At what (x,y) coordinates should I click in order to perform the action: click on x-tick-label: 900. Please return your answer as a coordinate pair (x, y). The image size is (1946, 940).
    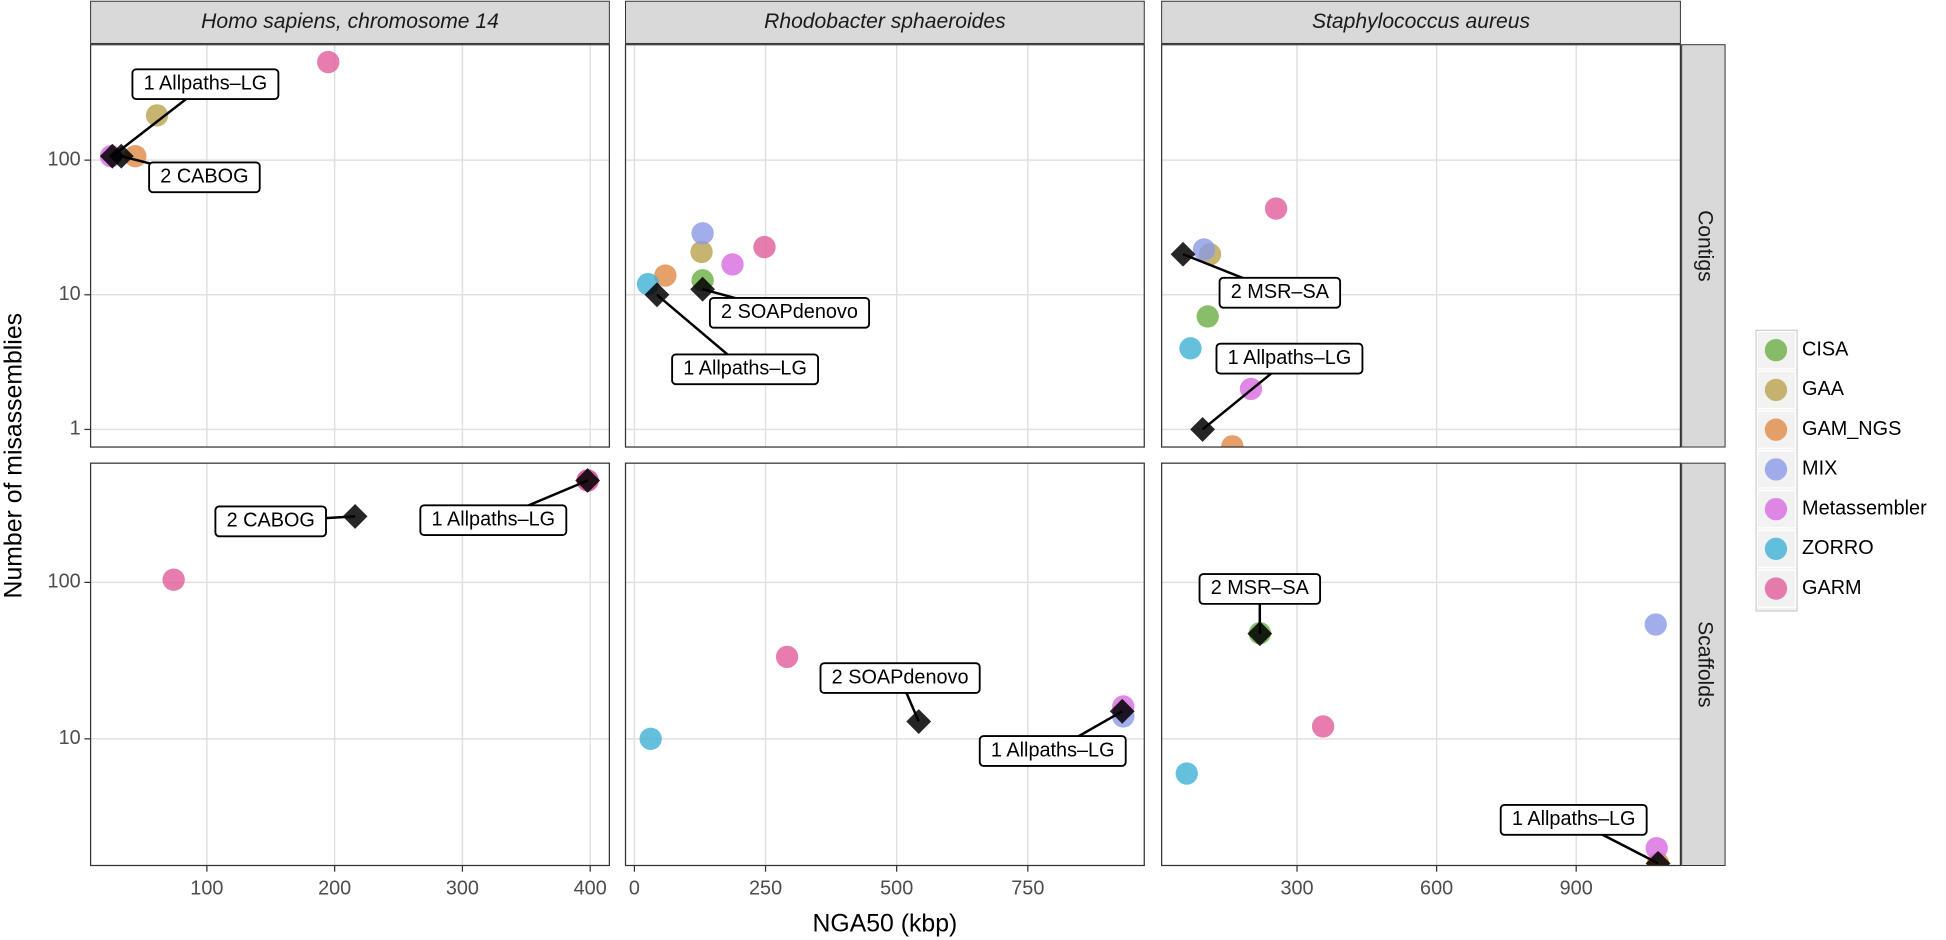
    Looking at the image, I should click on (1576, 888).